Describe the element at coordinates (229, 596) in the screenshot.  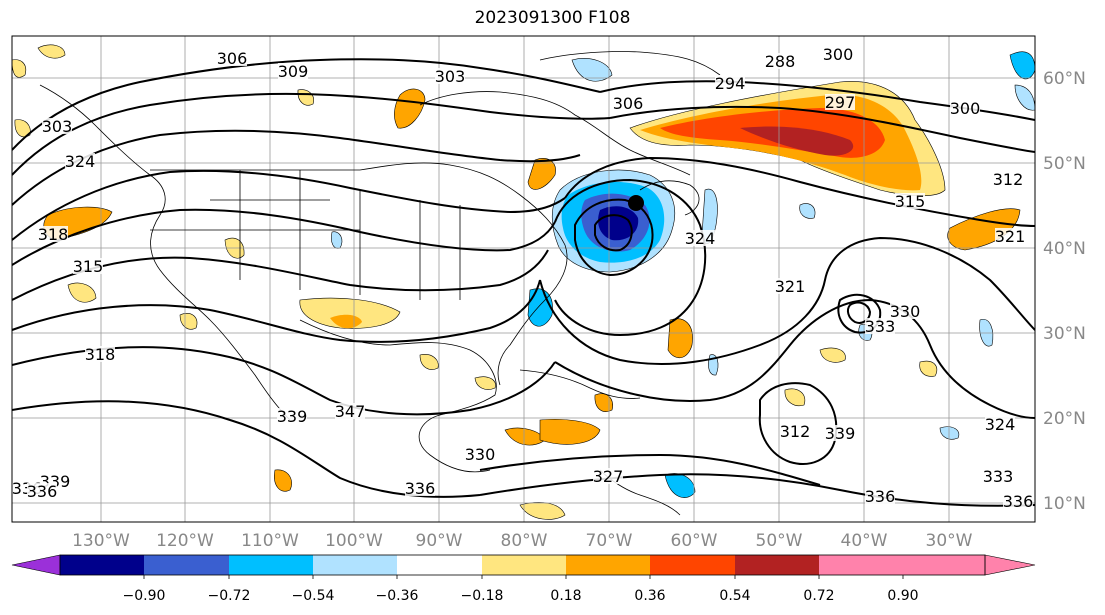
I see `colorbar-tick-label: −0.72` at that location.